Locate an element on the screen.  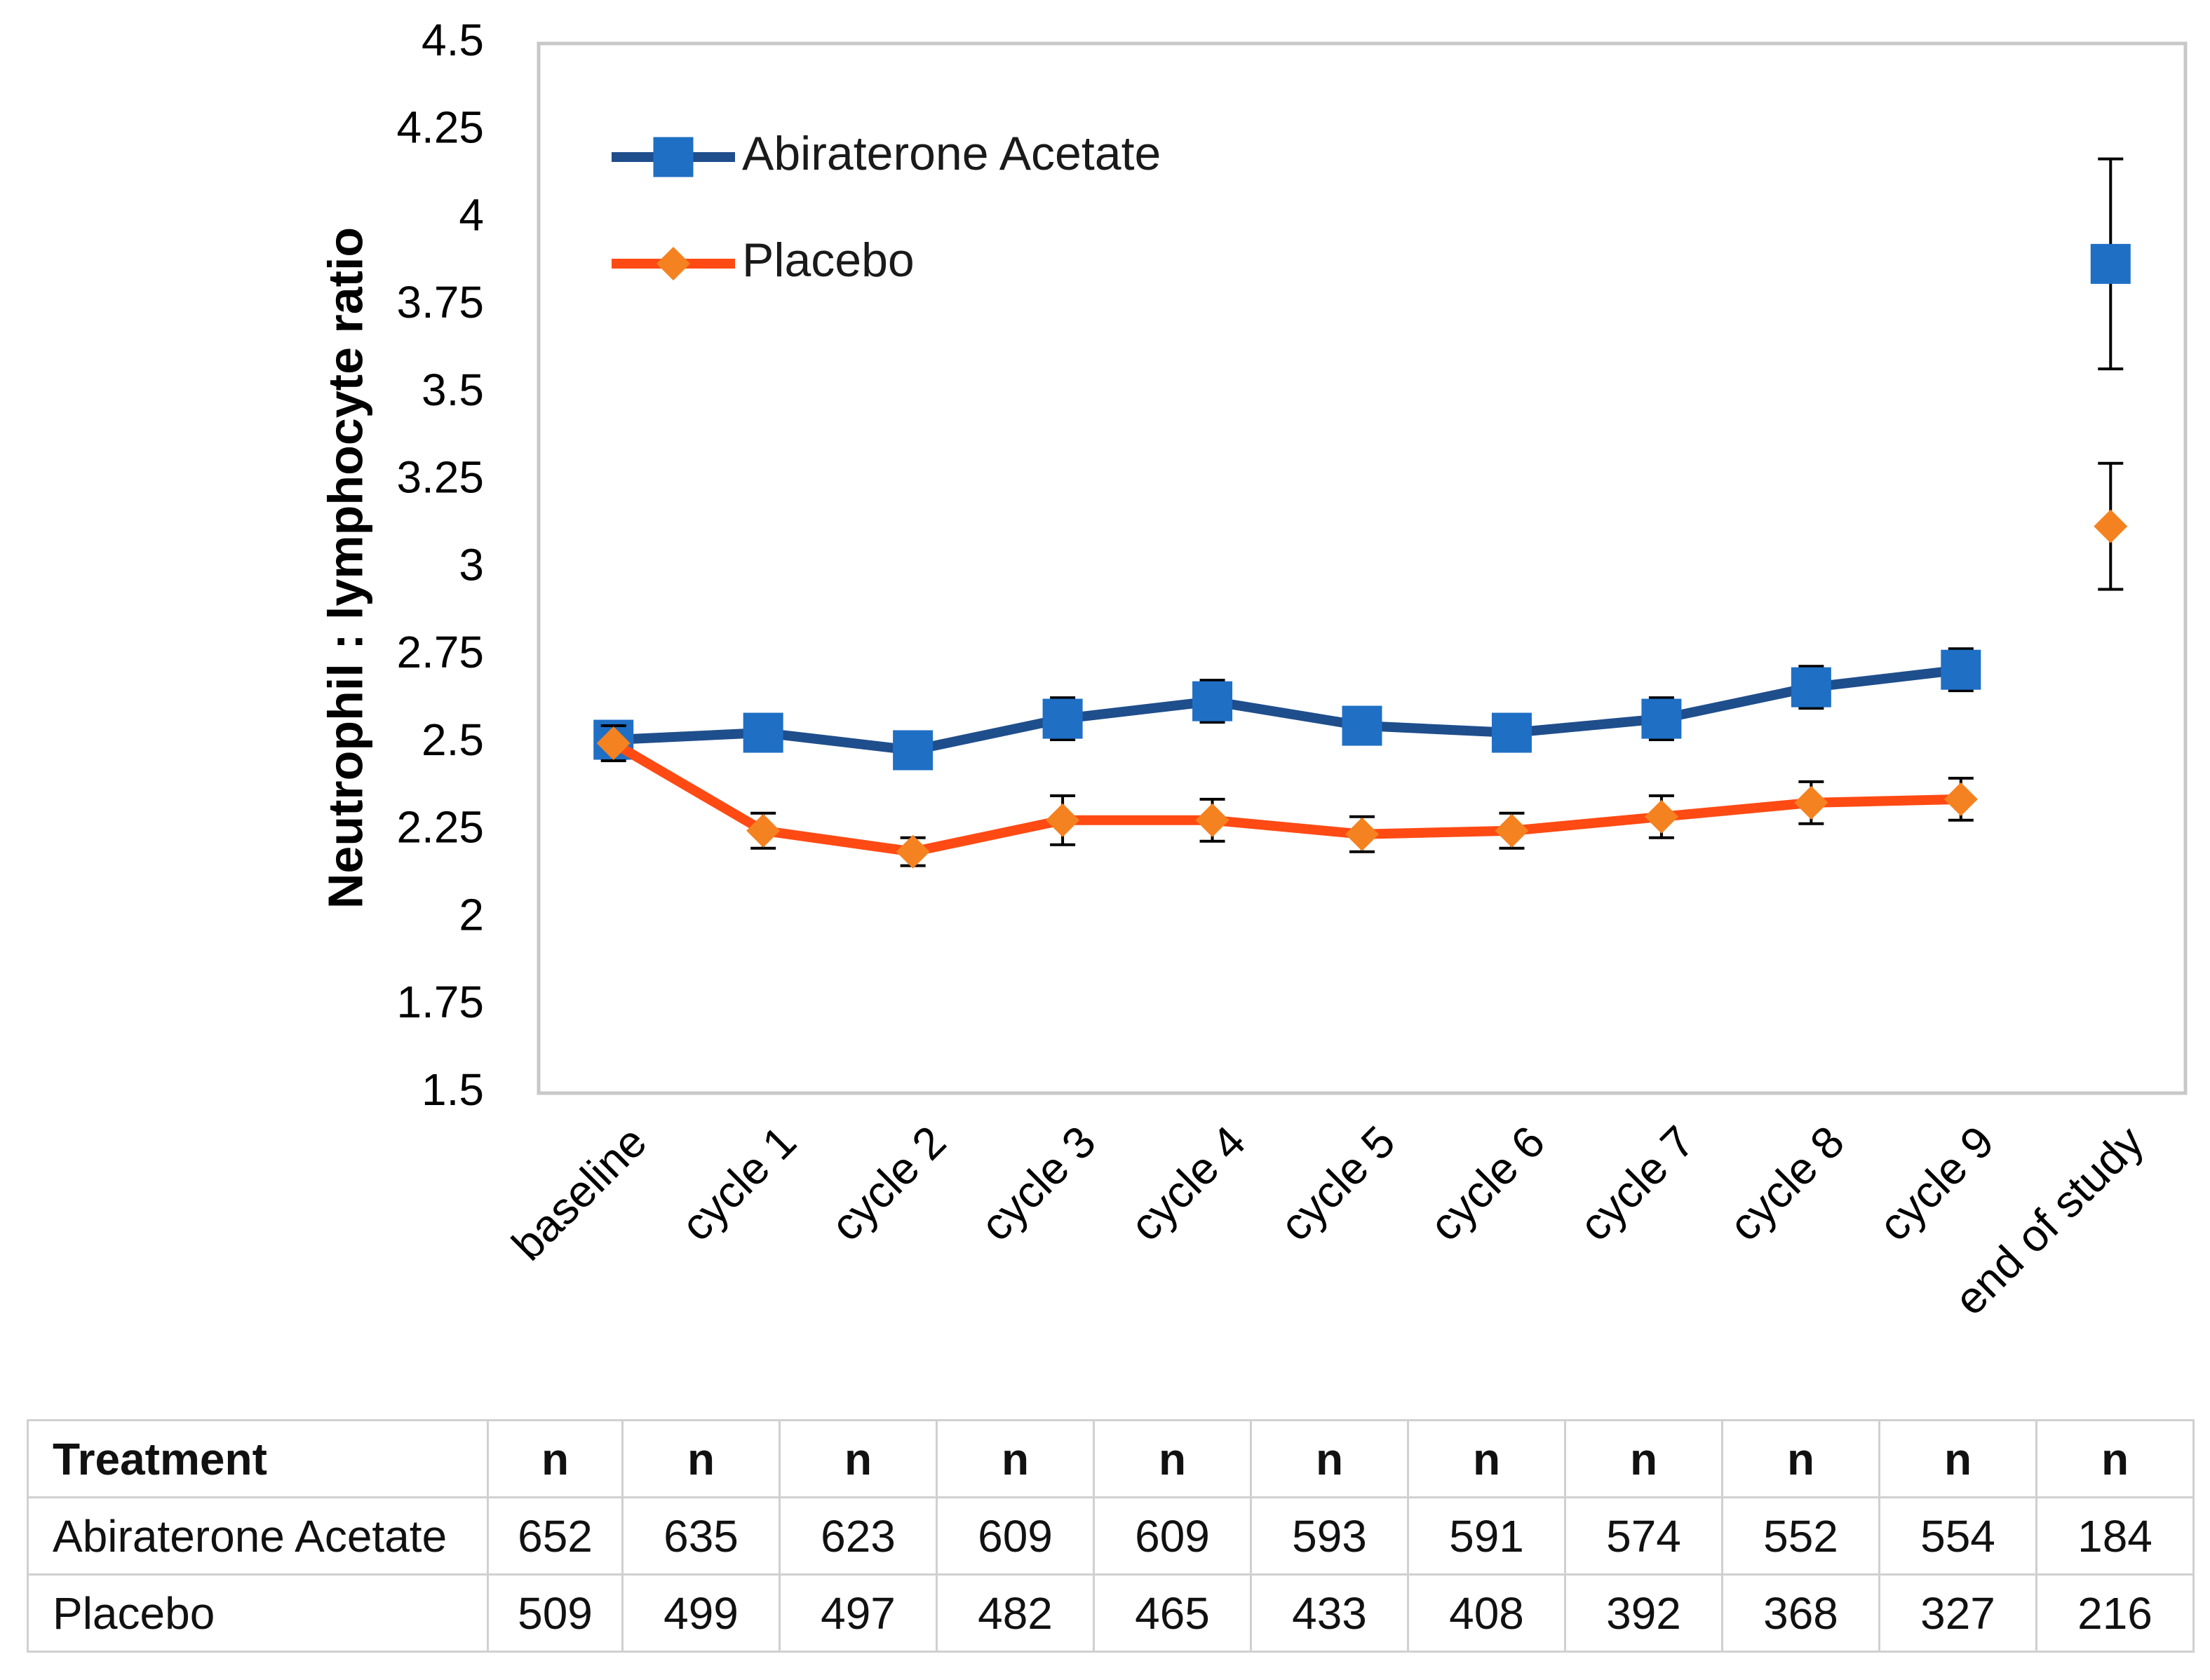
y-tick-label: 4.5 is located at coordinates (453, 40).